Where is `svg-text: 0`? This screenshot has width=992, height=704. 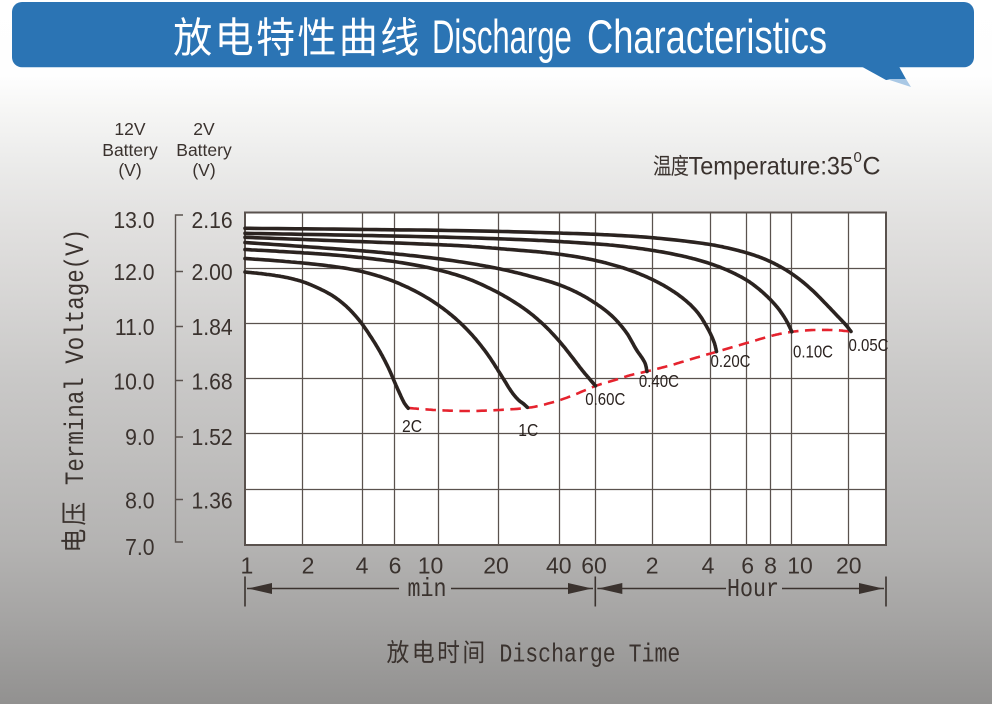 svg-text: 0 is located at coordinates (858, 157).